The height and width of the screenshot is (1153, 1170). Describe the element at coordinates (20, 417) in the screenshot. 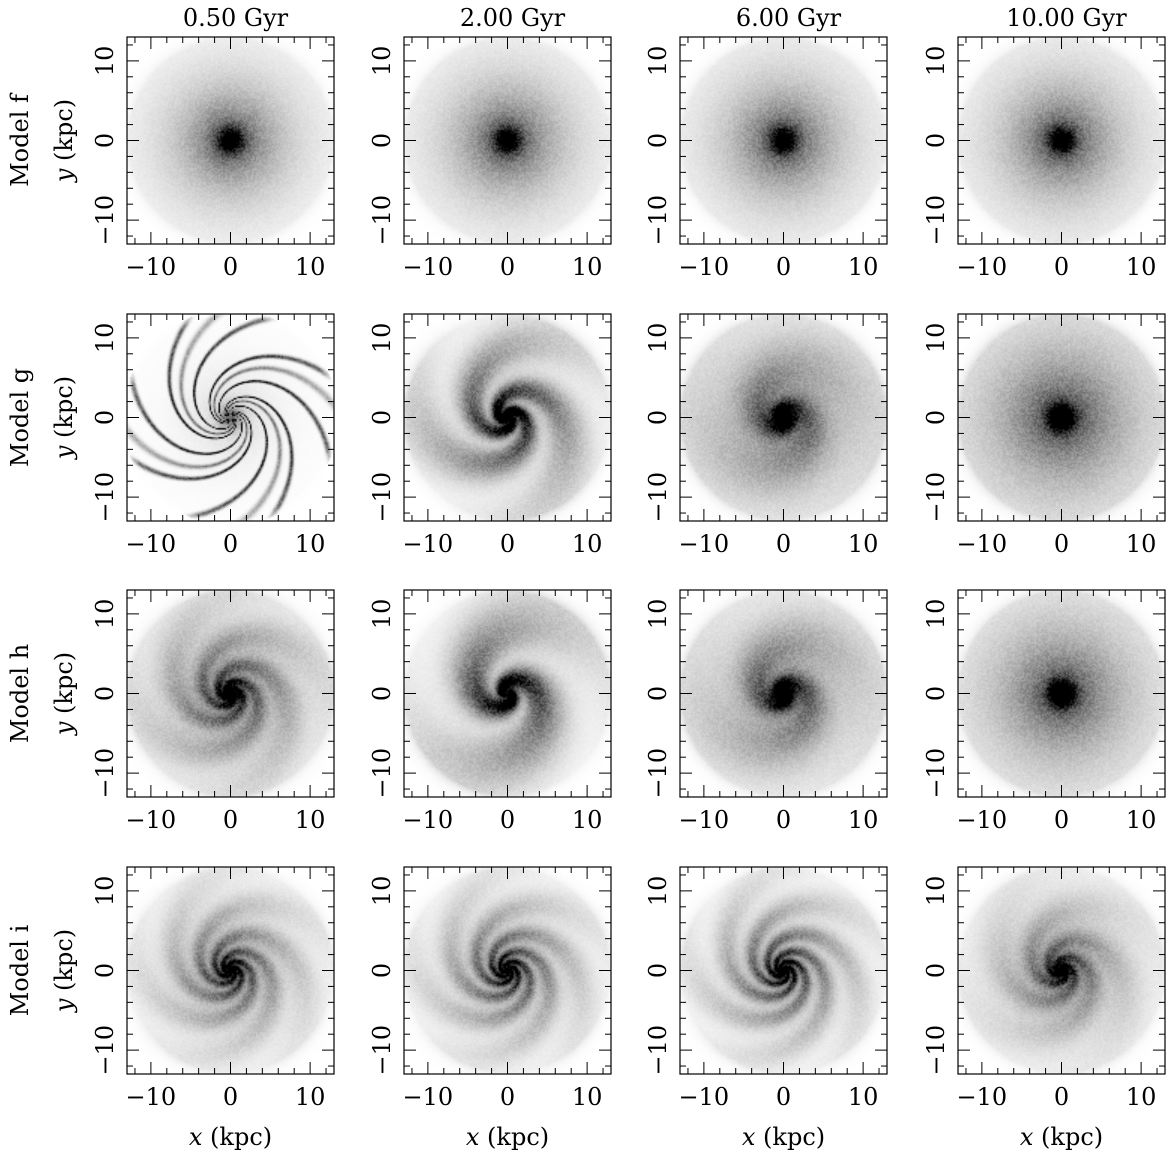

I see `row-label: Model g` at that location.